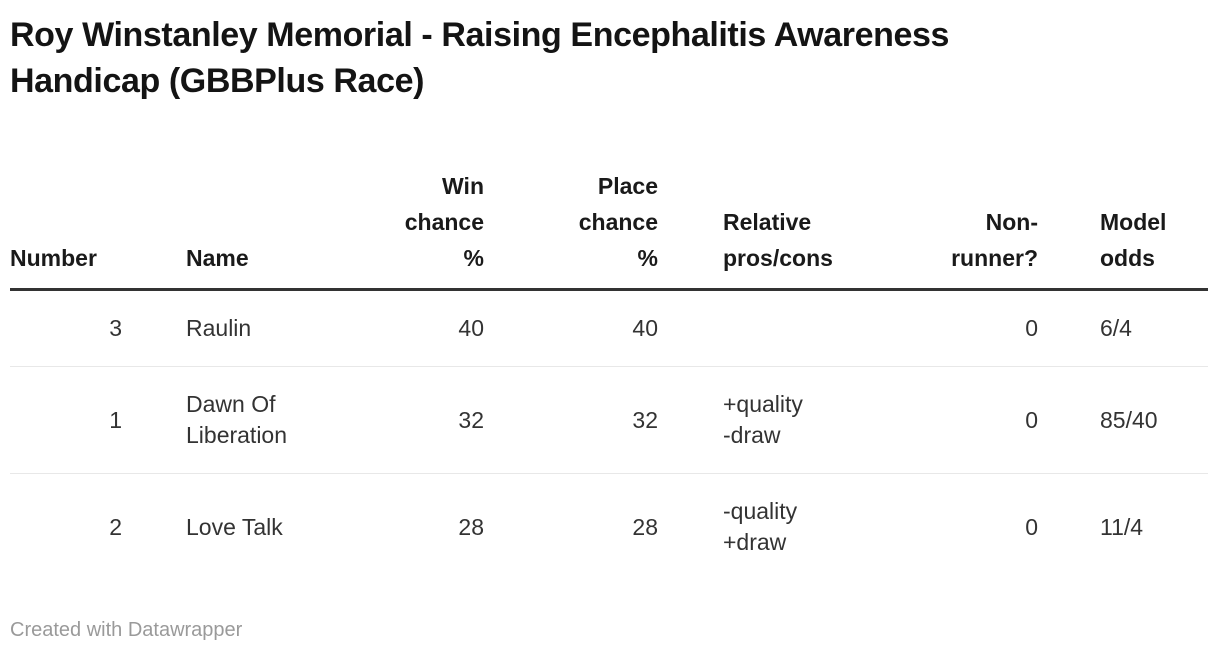  I want to click on cell-number: 3, so click(75, 328).